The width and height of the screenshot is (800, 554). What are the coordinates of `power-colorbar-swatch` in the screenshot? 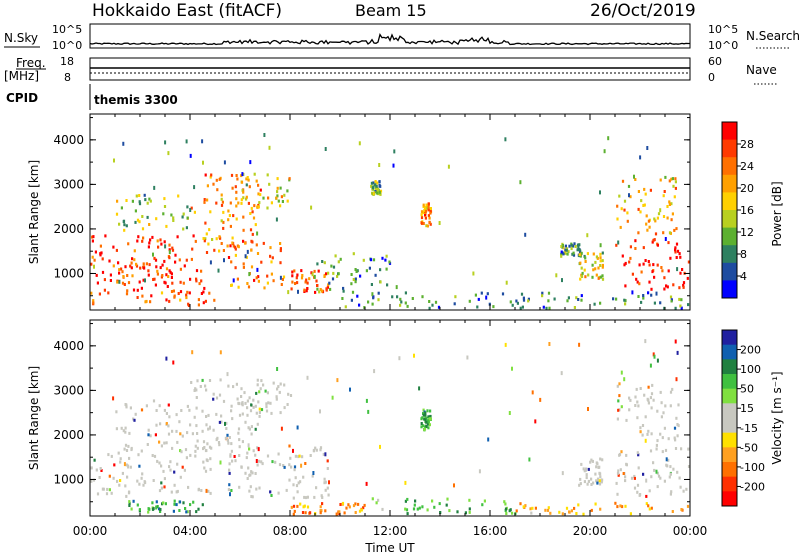 It's located at (729, 201).